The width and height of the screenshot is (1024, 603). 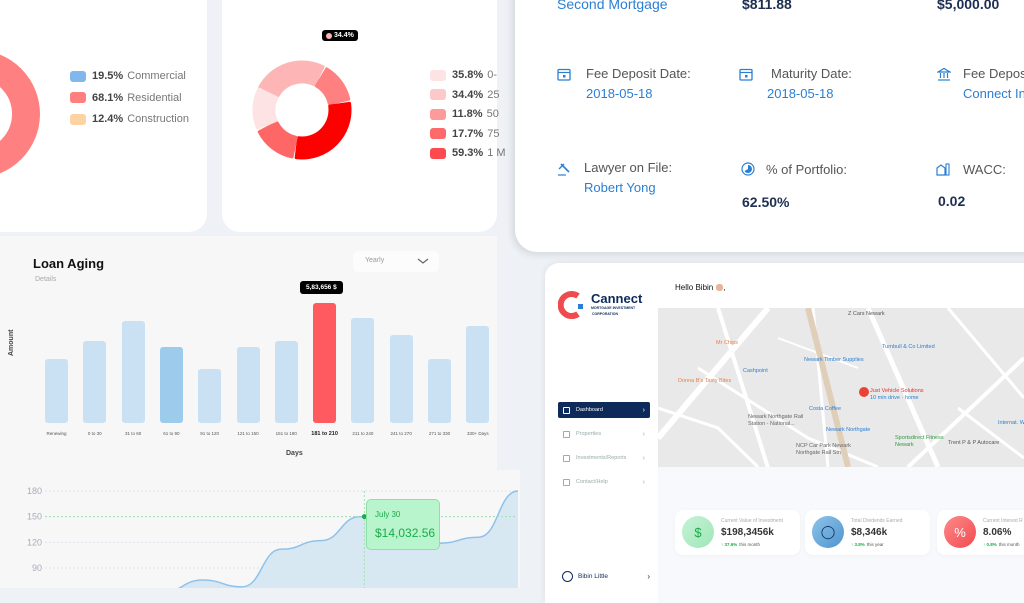 What do you see at coordinates (604, 410) in the screenshot?
I see `nav-item-dashboard: Dashboard ›` at bounding box center [604, 410].